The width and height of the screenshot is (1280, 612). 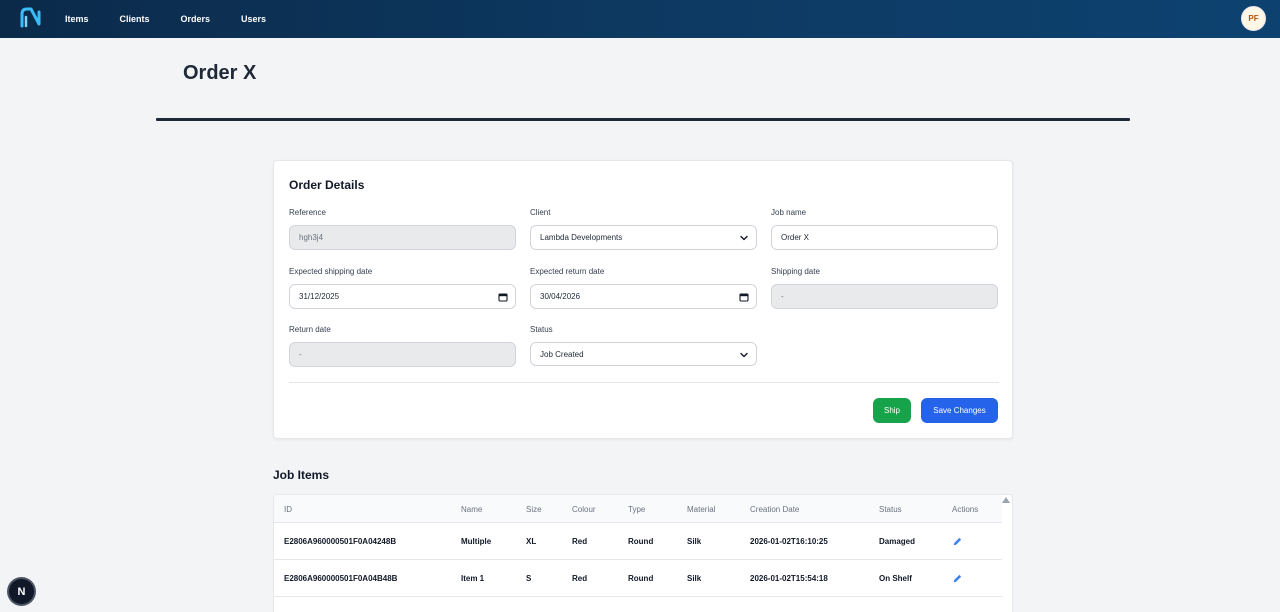 What do you see at coordinates (643, 119) in the screenshot?
I see `title-divider` at bounding box center [643, 119].